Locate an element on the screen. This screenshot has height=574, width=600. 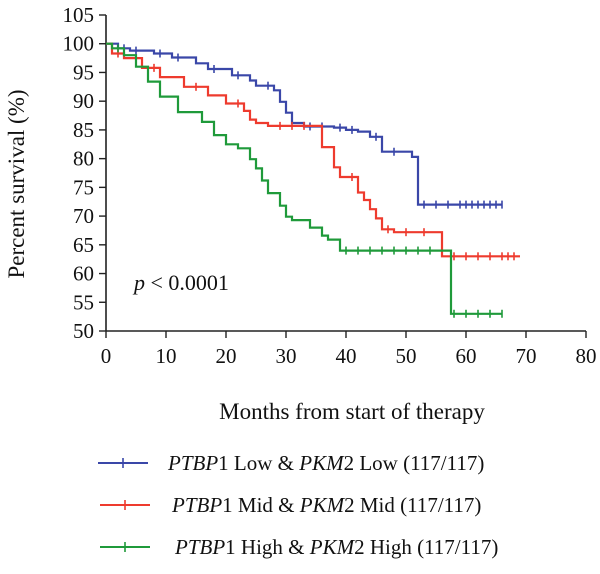
legend-item-1: PTBP1 Low & PKM2 Low (117/117) is located at coordinates (291, 463).